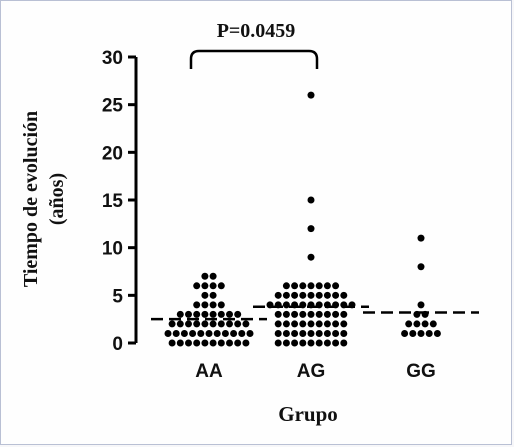 The height and width of the screenshot is (447, 514). What do you see at coordinates (209, 371) in the screenshot?
I see `x-tick-label-aa: AA` at bounding box center [209, 371].